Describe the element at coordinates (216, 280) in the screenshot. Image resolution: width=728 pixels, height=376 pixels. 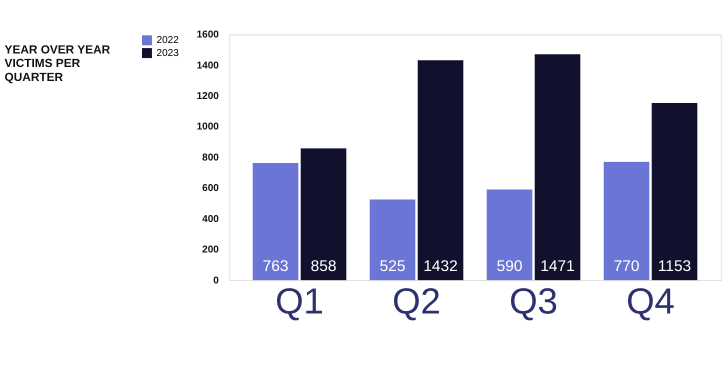
I see `y-tick-label: 0` at that location.